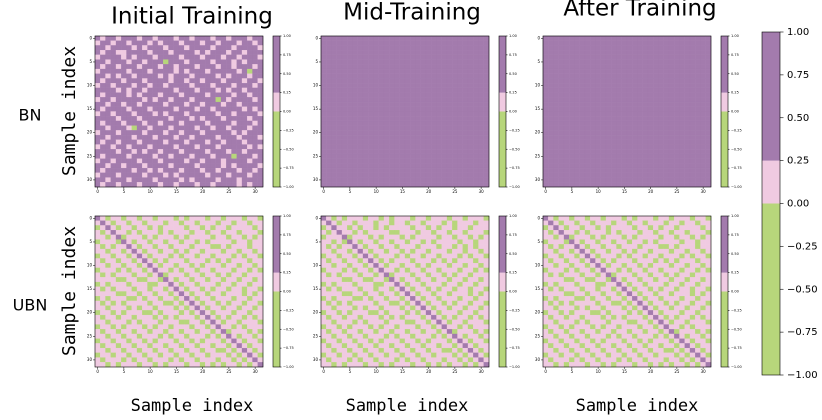 This screenshot has width=822, height=420. Describe the element at coordinates (637, 406) in the screenshot. I see `x-axis-label: Sample index` at that location.